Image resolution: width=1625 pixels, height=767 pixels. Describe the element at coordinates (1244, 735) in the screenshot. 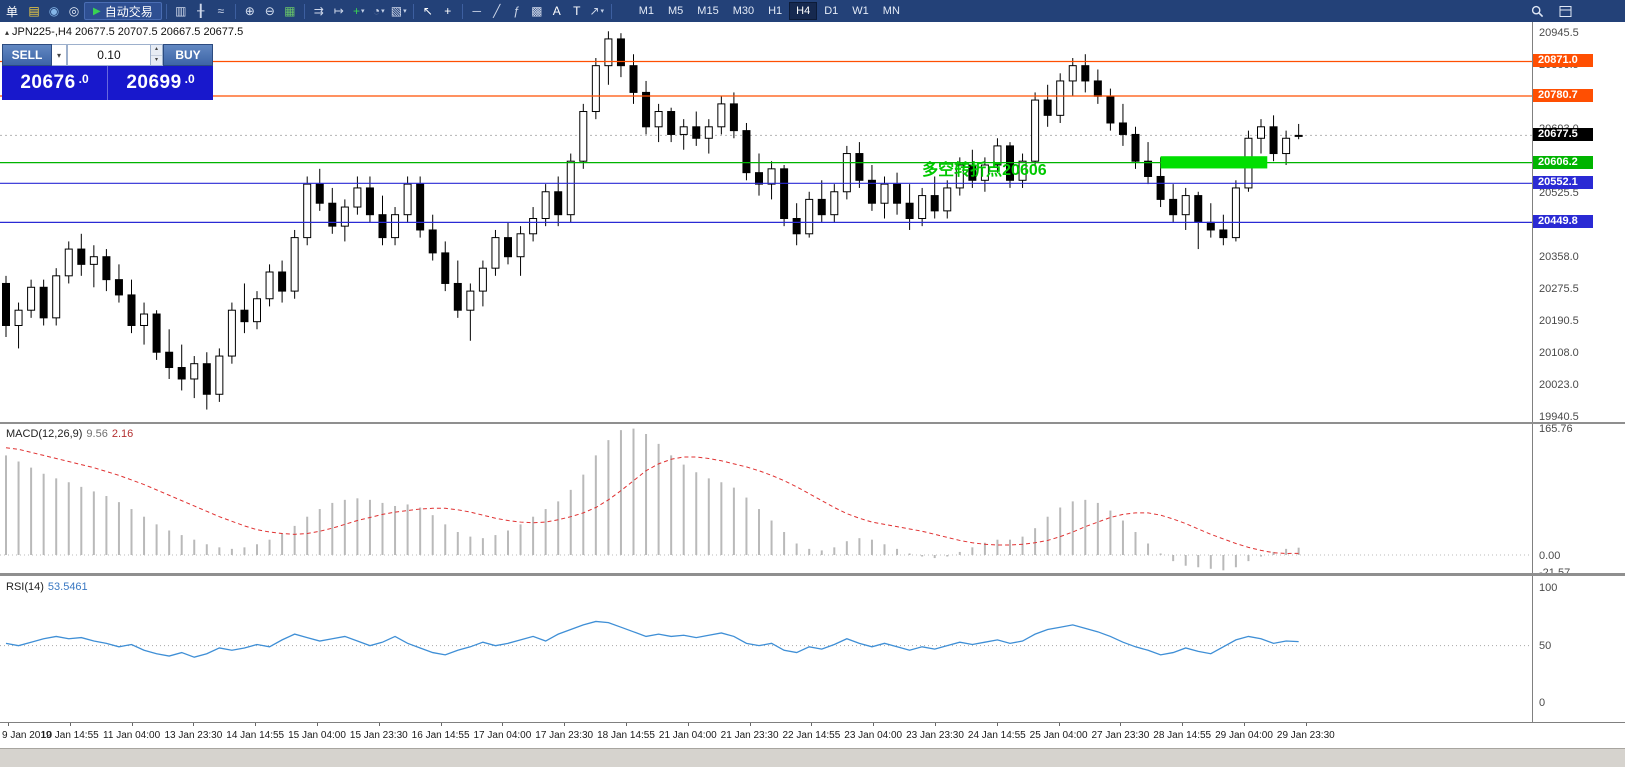

I see `time-axis-label: 29 Jan 04:00` at that location.